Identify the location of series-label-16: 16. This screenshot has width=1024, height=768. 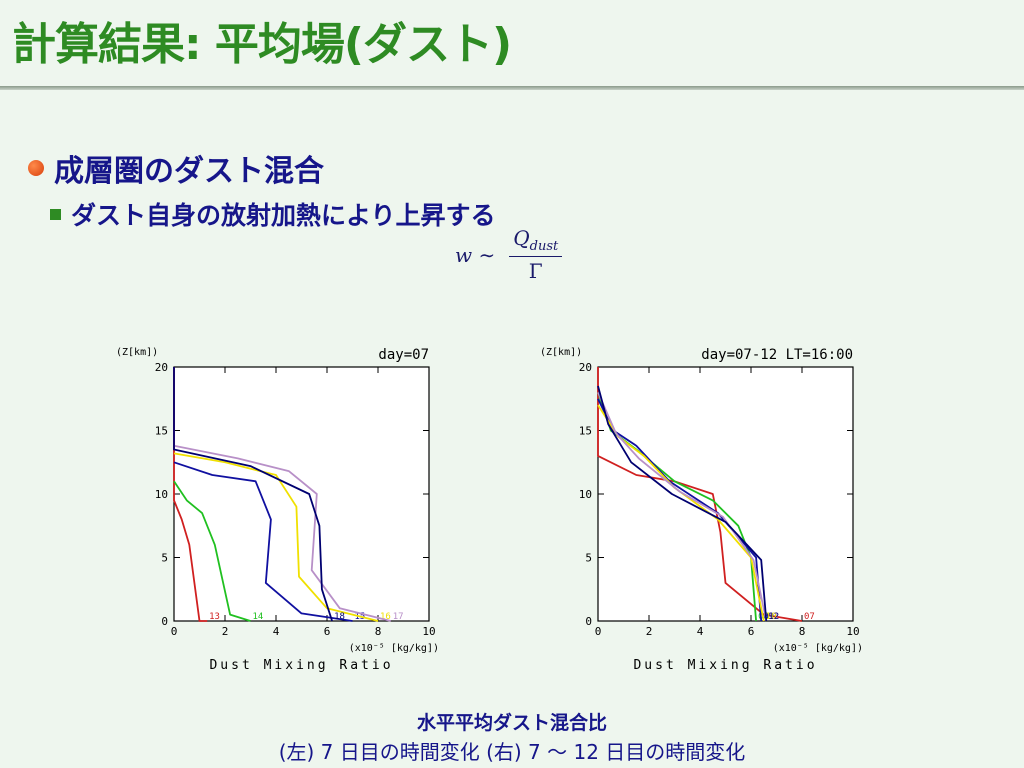
(385, 617).